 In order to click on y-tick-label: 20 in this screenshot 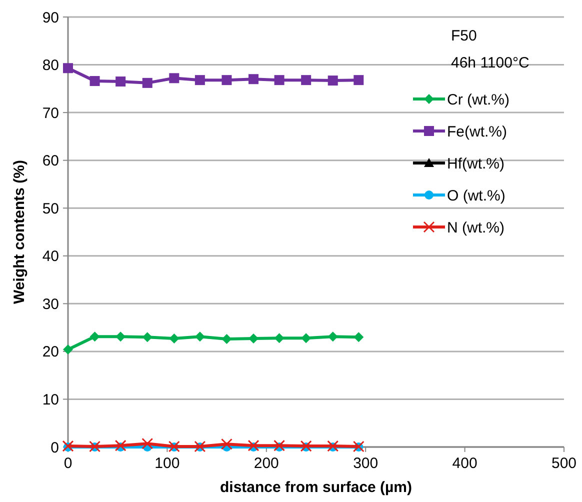, I will do `click(50, 352)`.